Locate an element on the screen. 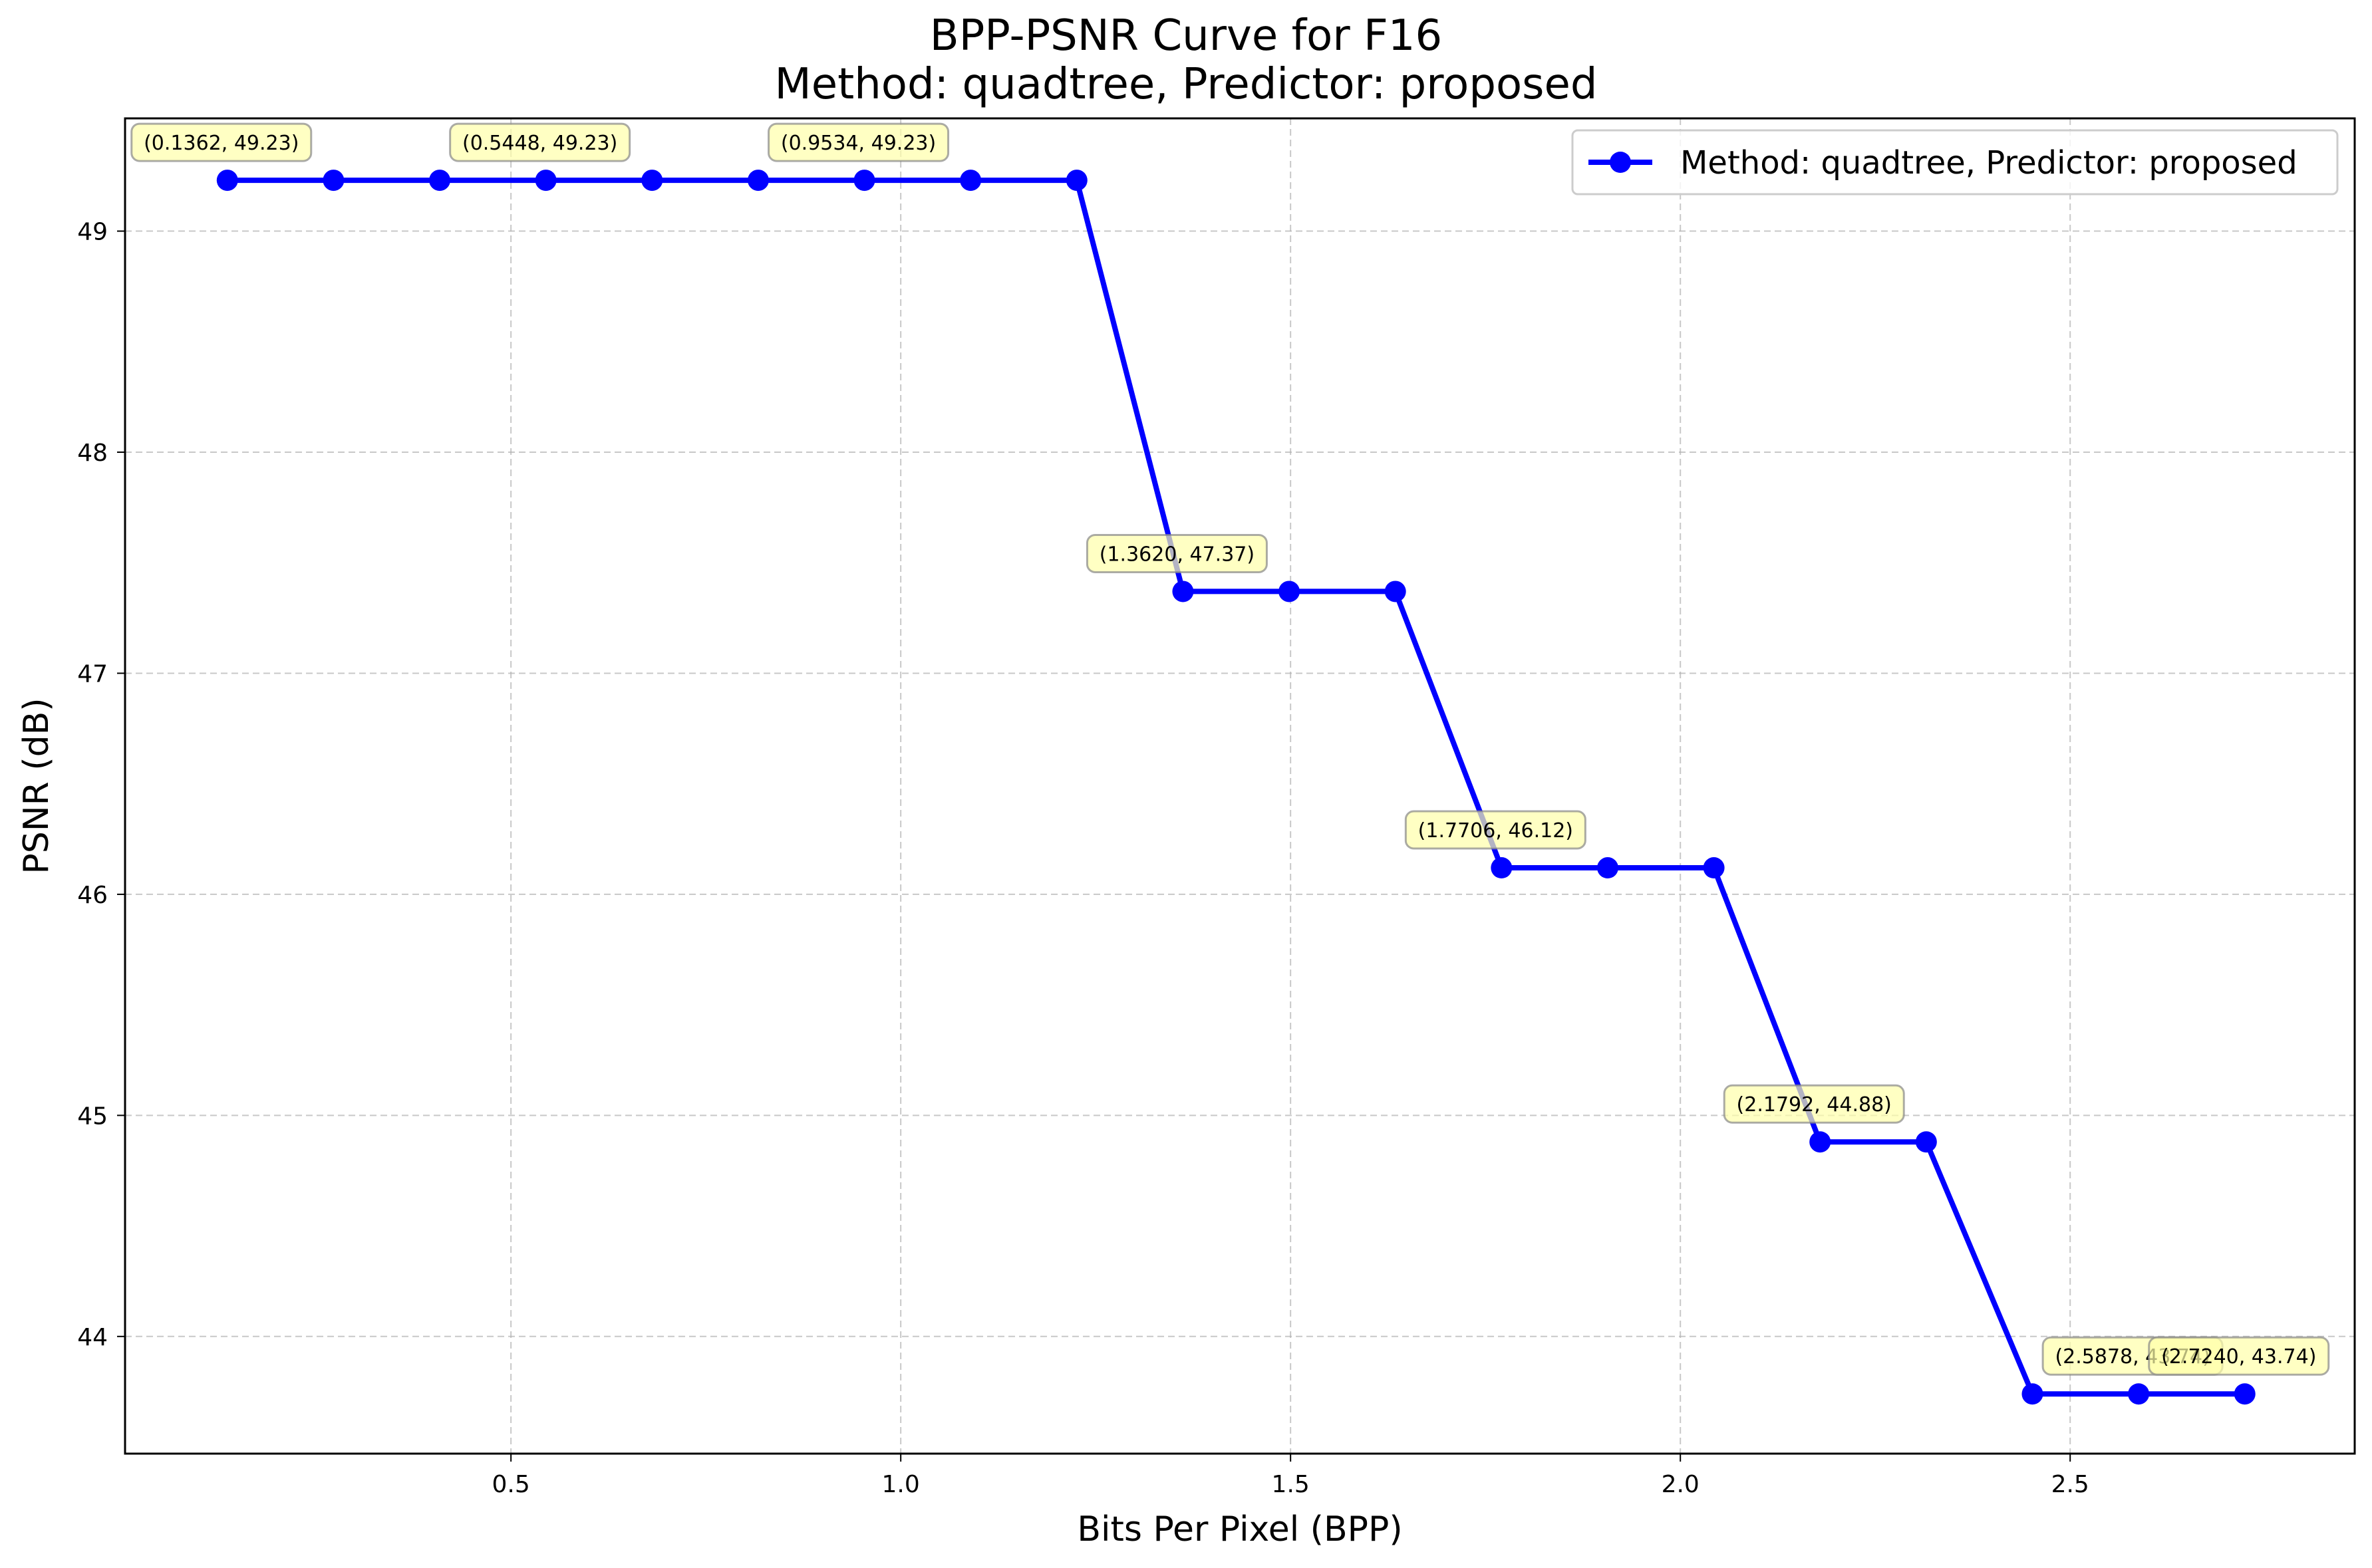 This screenshot has height=1568, width=2372. chart-title: BPP-PSNR Curve for F16 is located at coordinates (1186, 36).